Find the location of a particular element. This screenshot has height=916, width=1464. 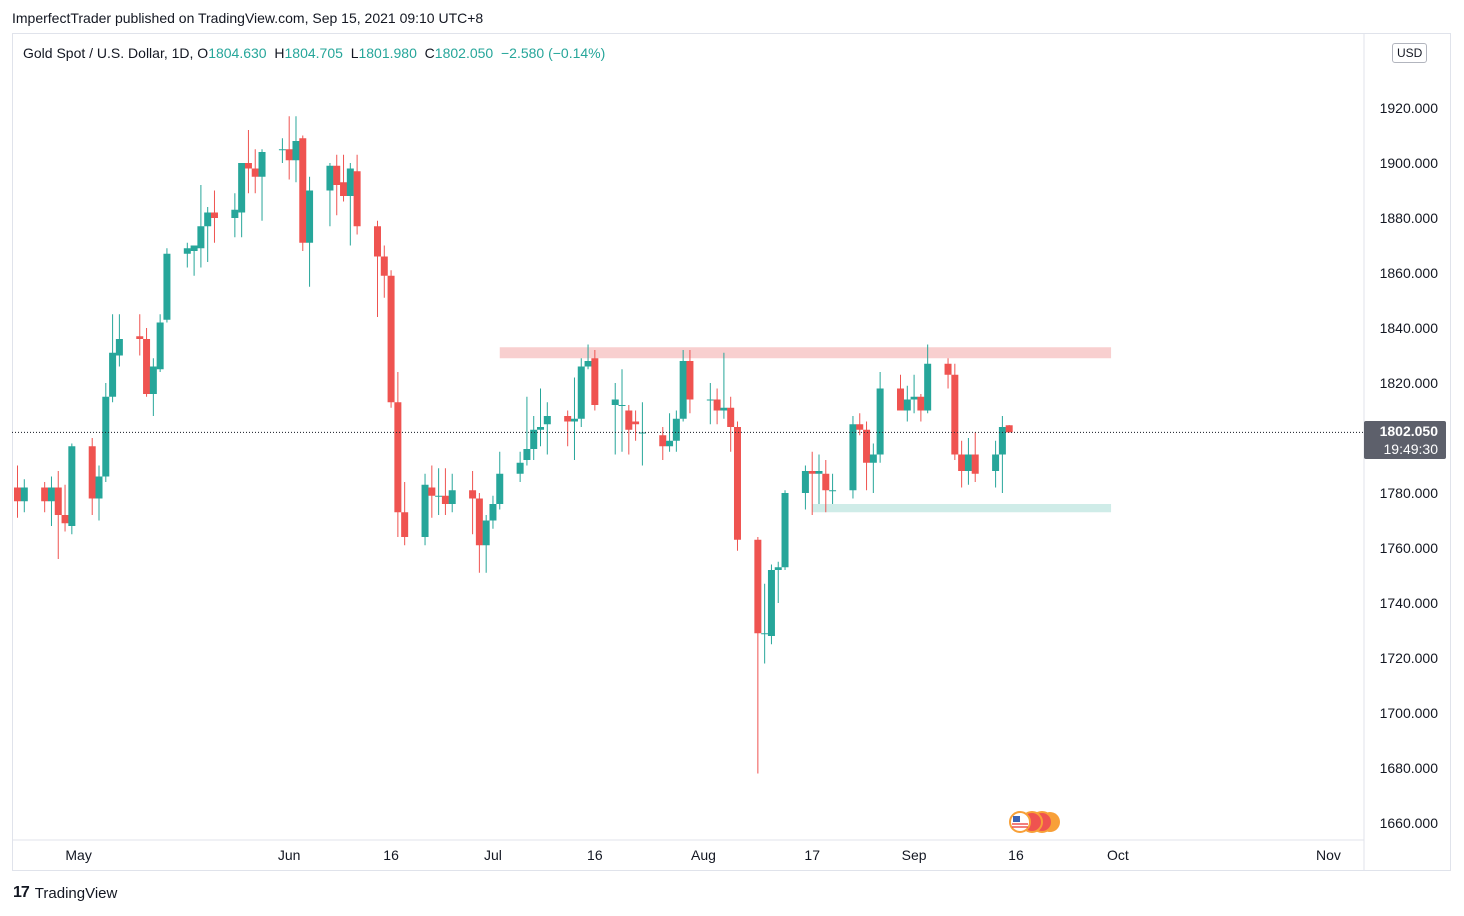

currency-button: USD is located at coordinates (1410, 53).